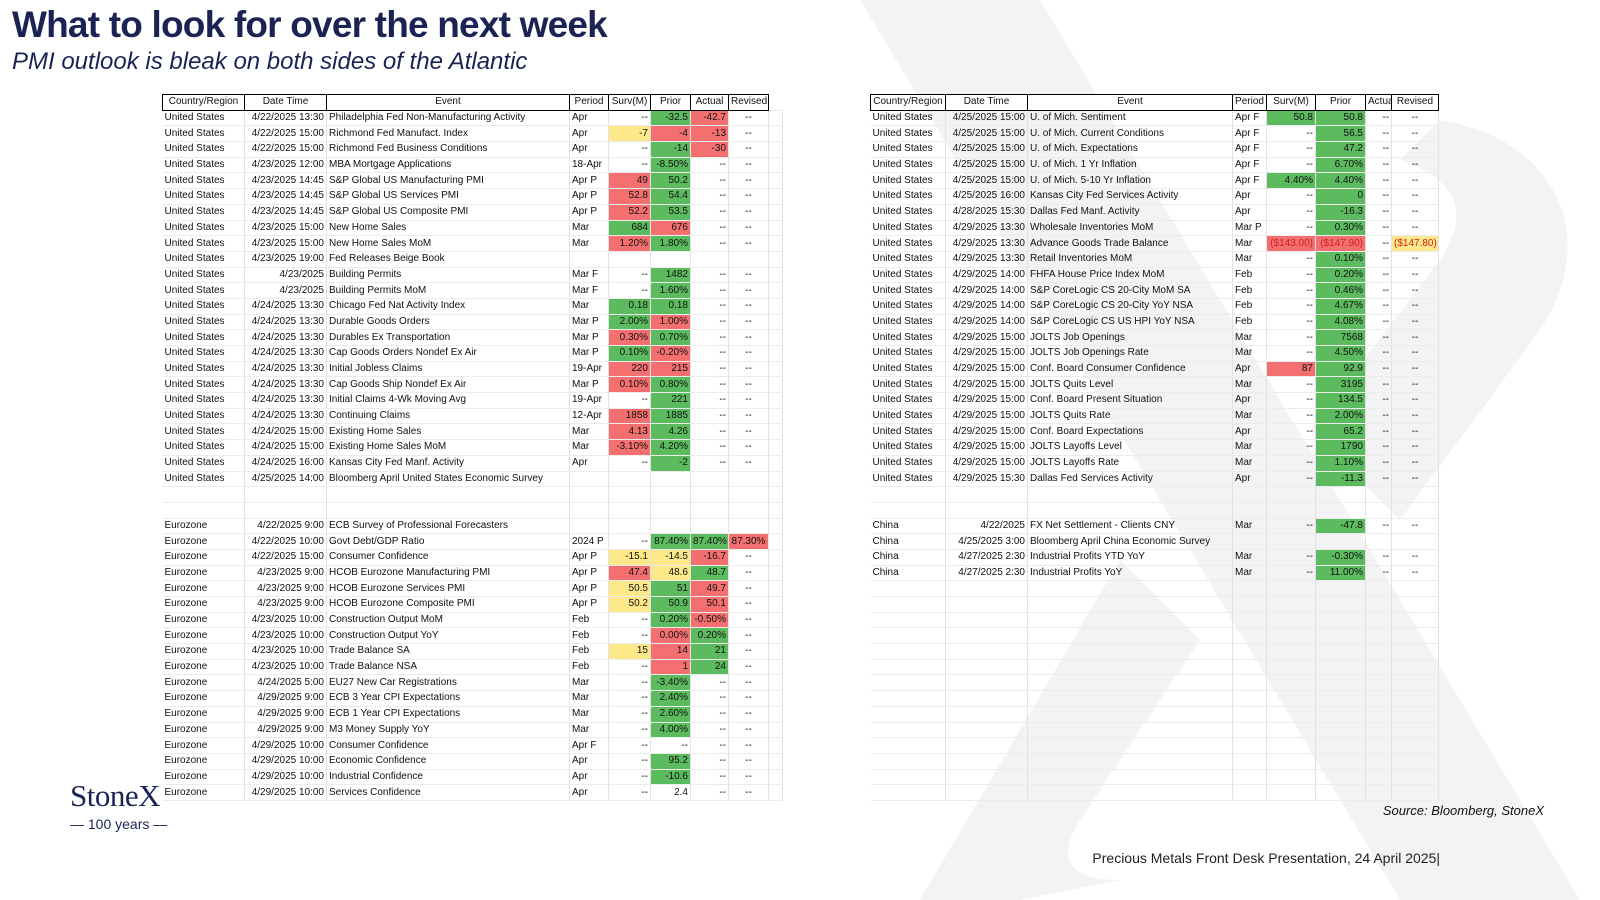 This screenshot has height=900, width=1600. Describe the element at coordinates (709, 149) in the screenshot. I see `table-cell: -30` at that location.